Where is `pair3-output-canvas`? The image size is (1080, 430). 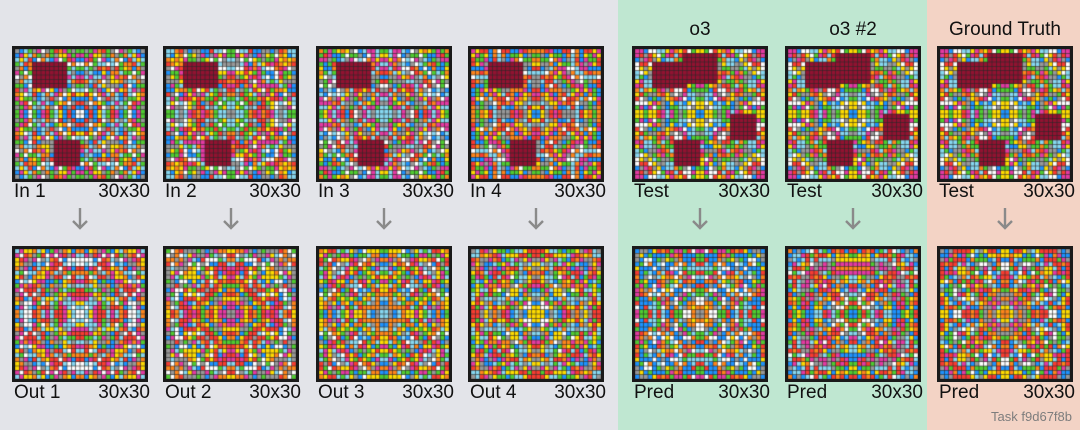
pair3-output-canvas is located at coordinates (384, 314).